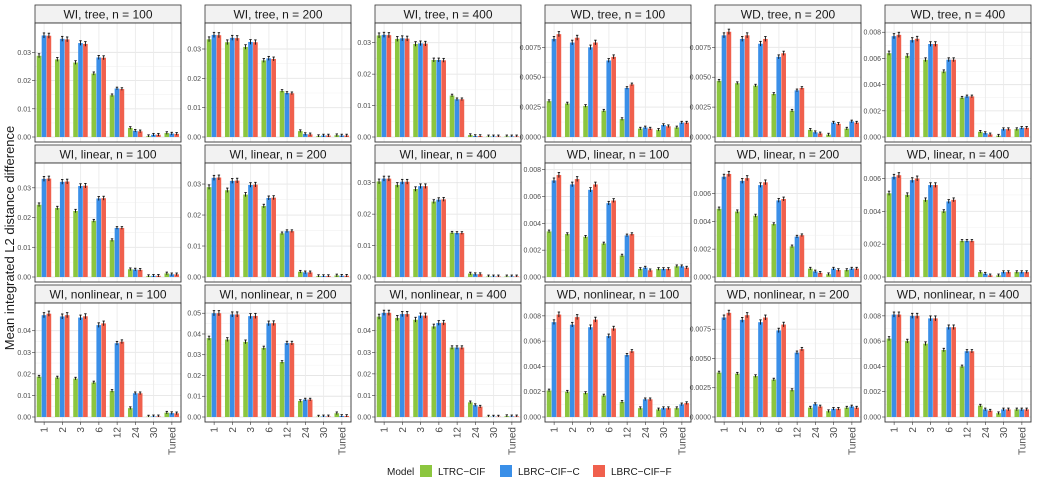  I want to click on facet-title: WI, tree, n = 200, so click(277, 15).